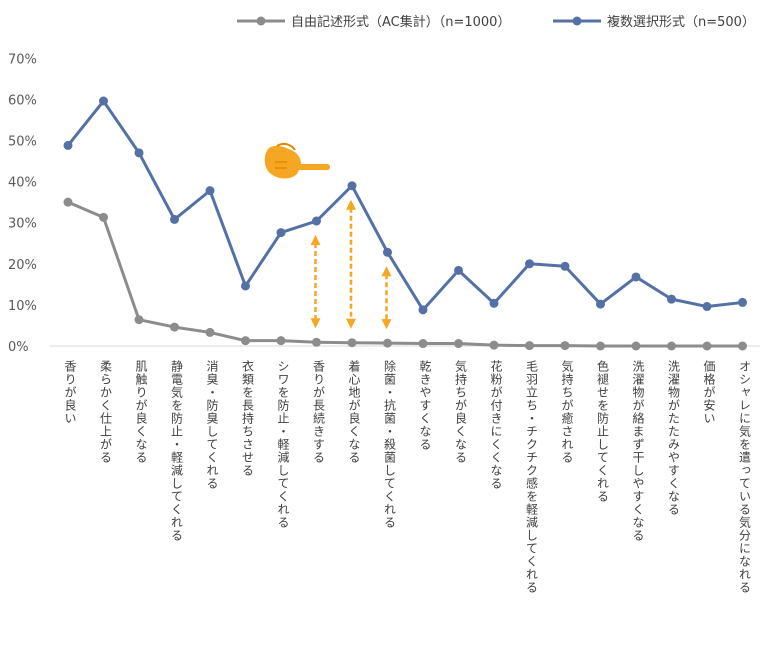 Image resolution: width=777 pixels, height=667 pixels. What do you see at coordinates (390, 444) in the screenshot?
I see `x-tick-label: 除菌・抗菌・殺菌してくれる` at bounding box center [390, 444].